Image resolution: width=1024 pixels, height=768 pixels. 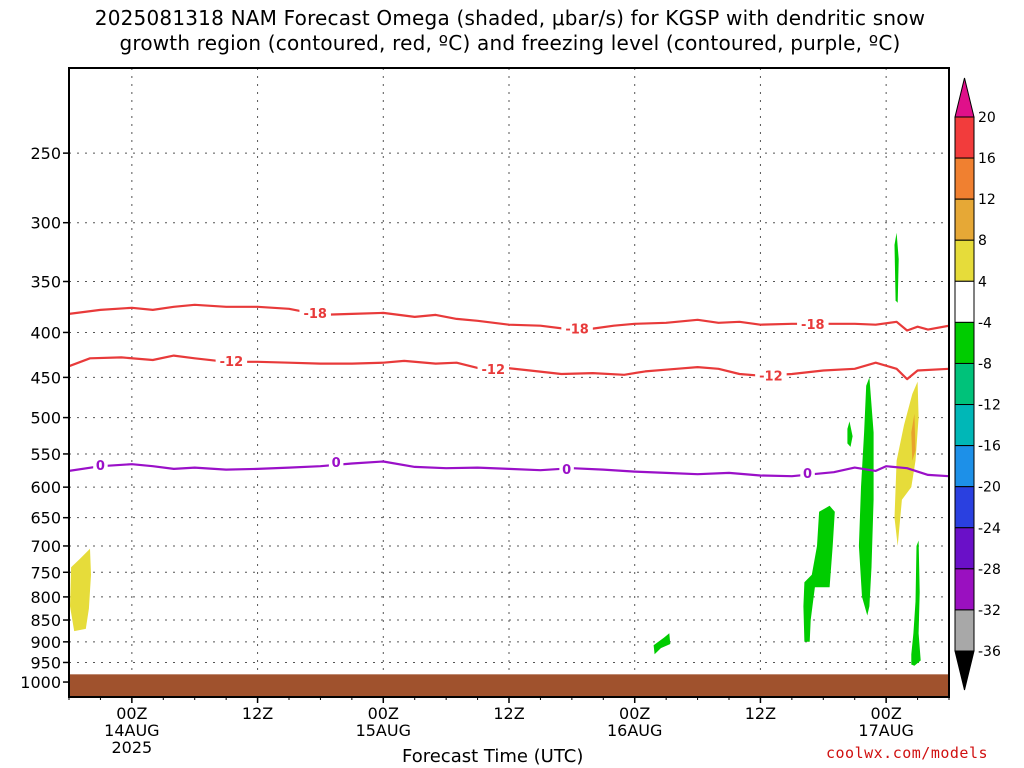 What do you see at coordinates (131, 730) in the screenshot?
I see `x-tick-sublabel: 14AUG` at bounding box center [131, 730].